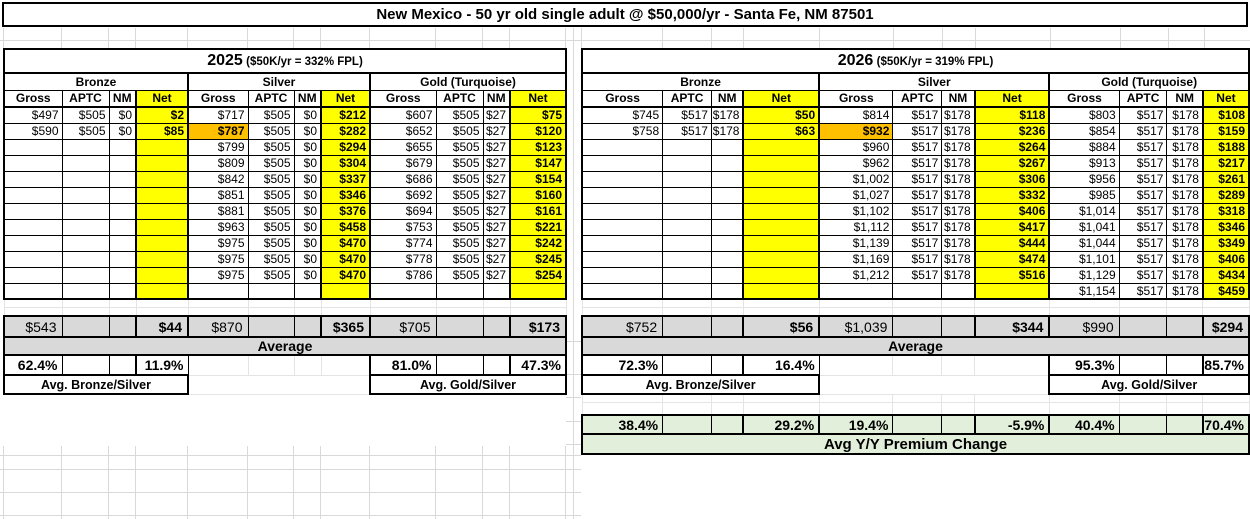 The height and width of the screenshot is (519, 1250). What do you see at coordinates (1084, 227) in the screenshot?
I see `data-cell: $1,041` at bounding box center [1084, 227].